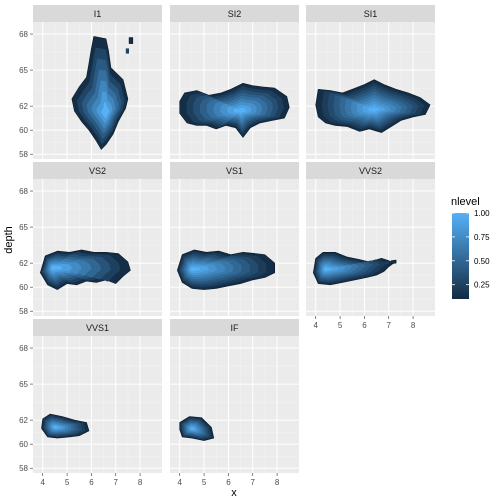 Image resolution: width=504 pixels, height=504 pixels. I want to click on facet-vvs2: VVS2, so click(370, 239).